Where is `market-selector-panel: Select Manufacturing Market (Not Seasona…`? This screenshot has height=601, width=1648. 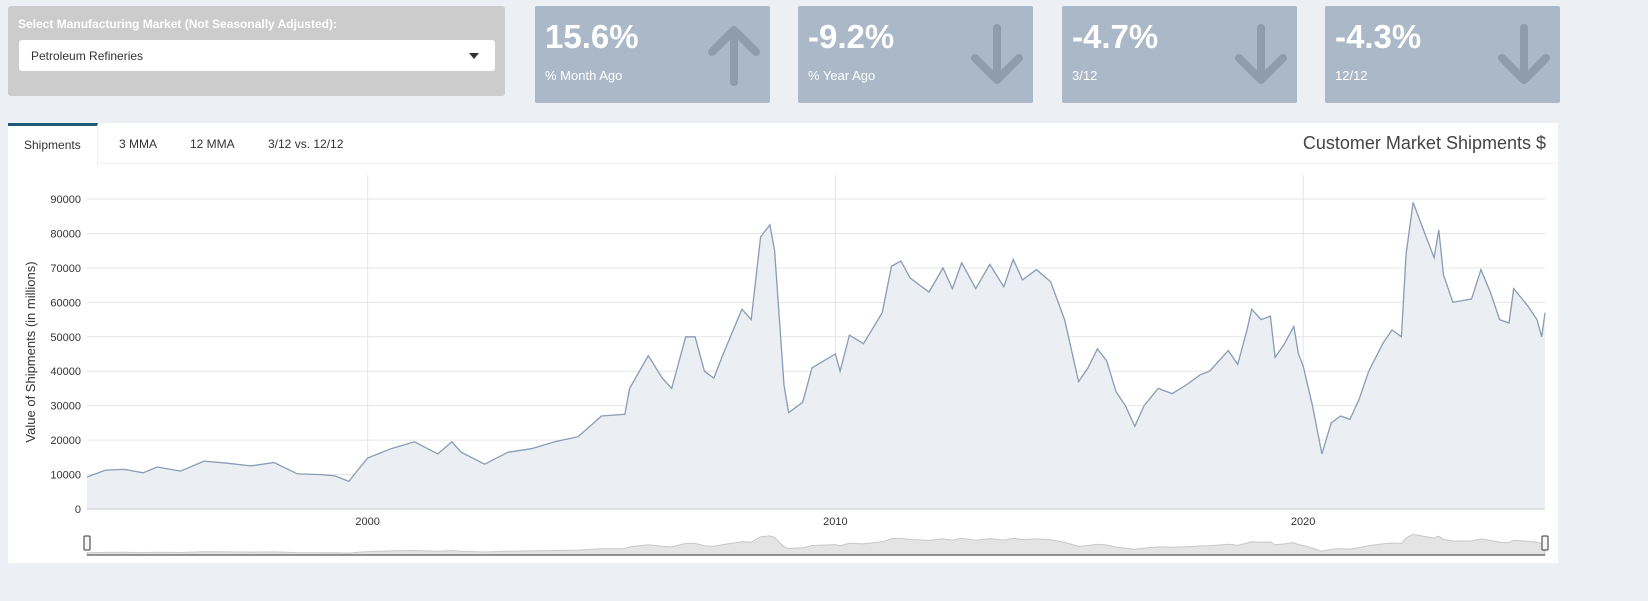
market-selector-panel: Select Manufacturing Market (Not Seasona… is located at coordinates (256, 51).